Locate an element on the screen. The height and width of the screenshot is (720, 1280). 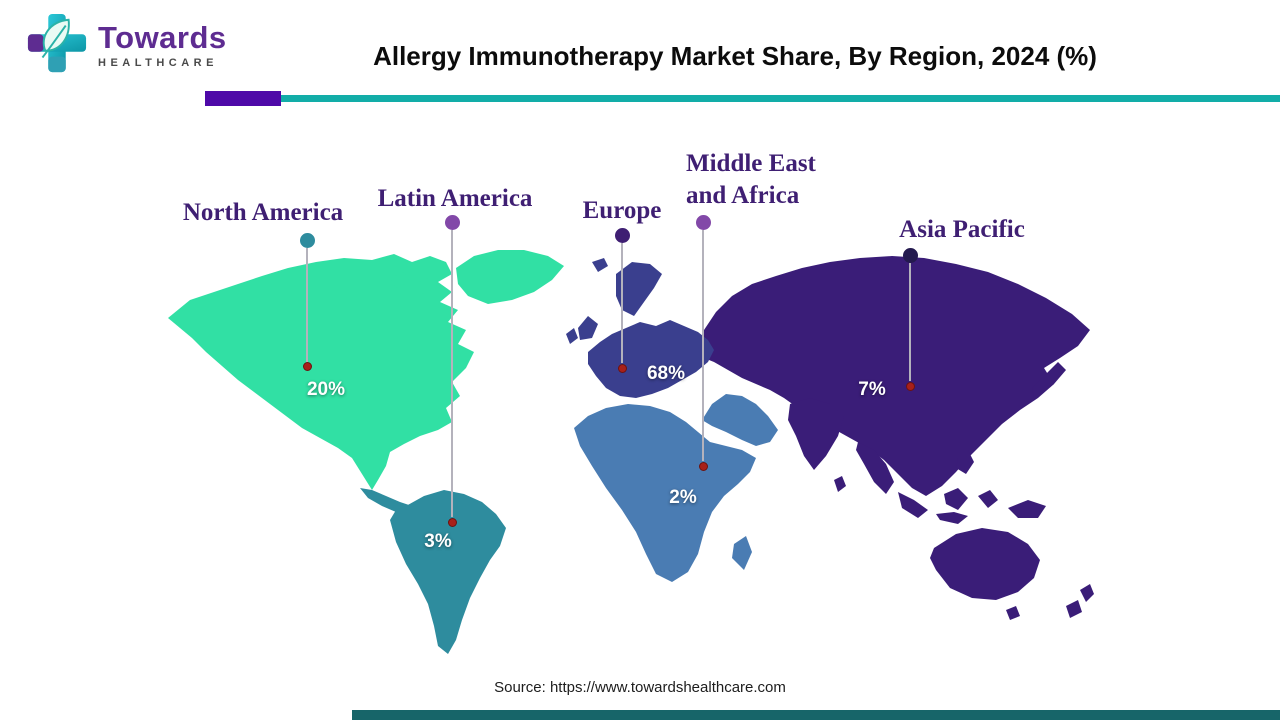
map-region-europe is located at coordinates (640, 328).